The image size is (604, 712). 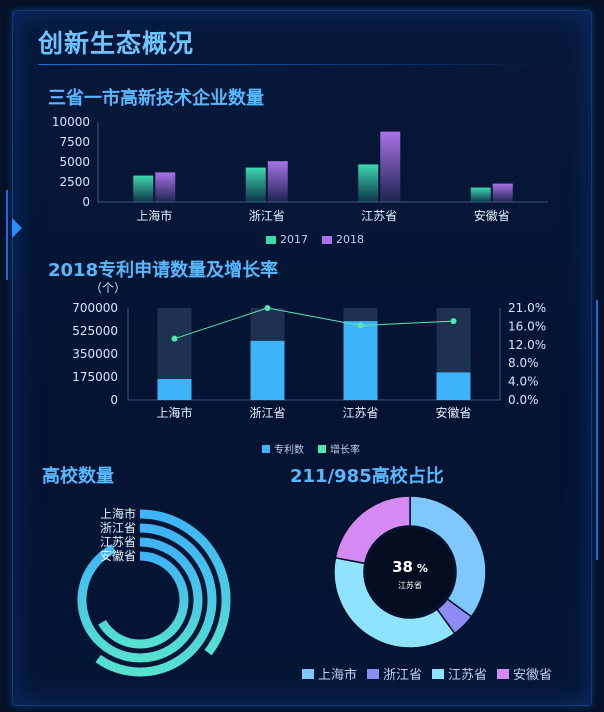 I want to click on legend-label: 2018, so click(x=350, y=239).